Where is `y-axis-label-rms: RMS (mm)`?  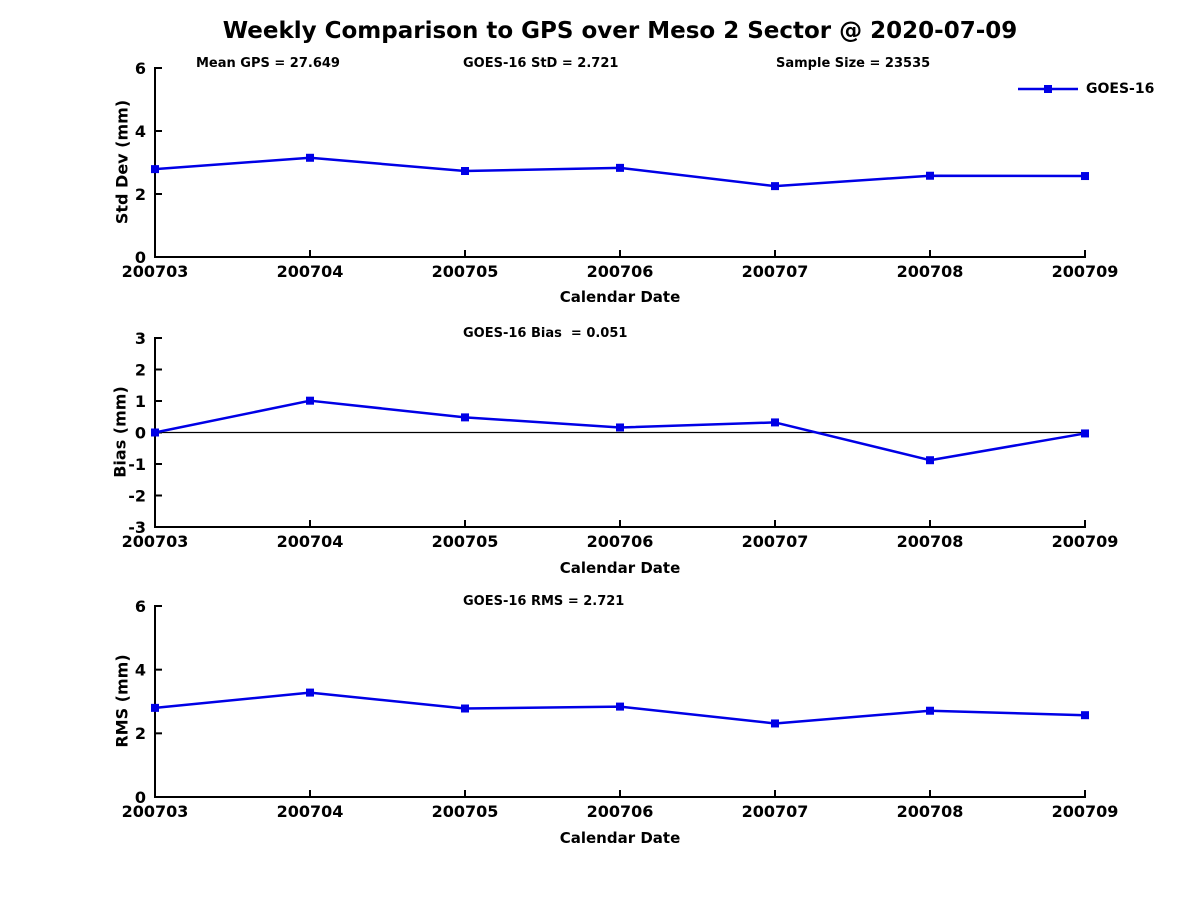
y-axis-label-rms: RMS (mm) is located at coordinates (122, 701).